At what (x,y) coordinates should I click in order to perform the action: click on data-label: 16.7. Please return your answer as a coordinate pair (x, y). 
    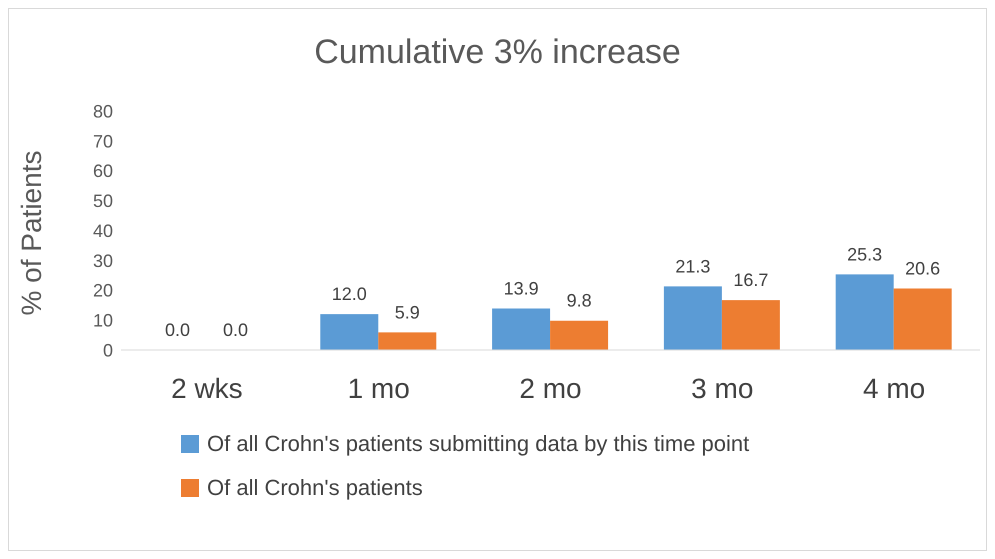
    Looking at the image, I should click on (750, 280).